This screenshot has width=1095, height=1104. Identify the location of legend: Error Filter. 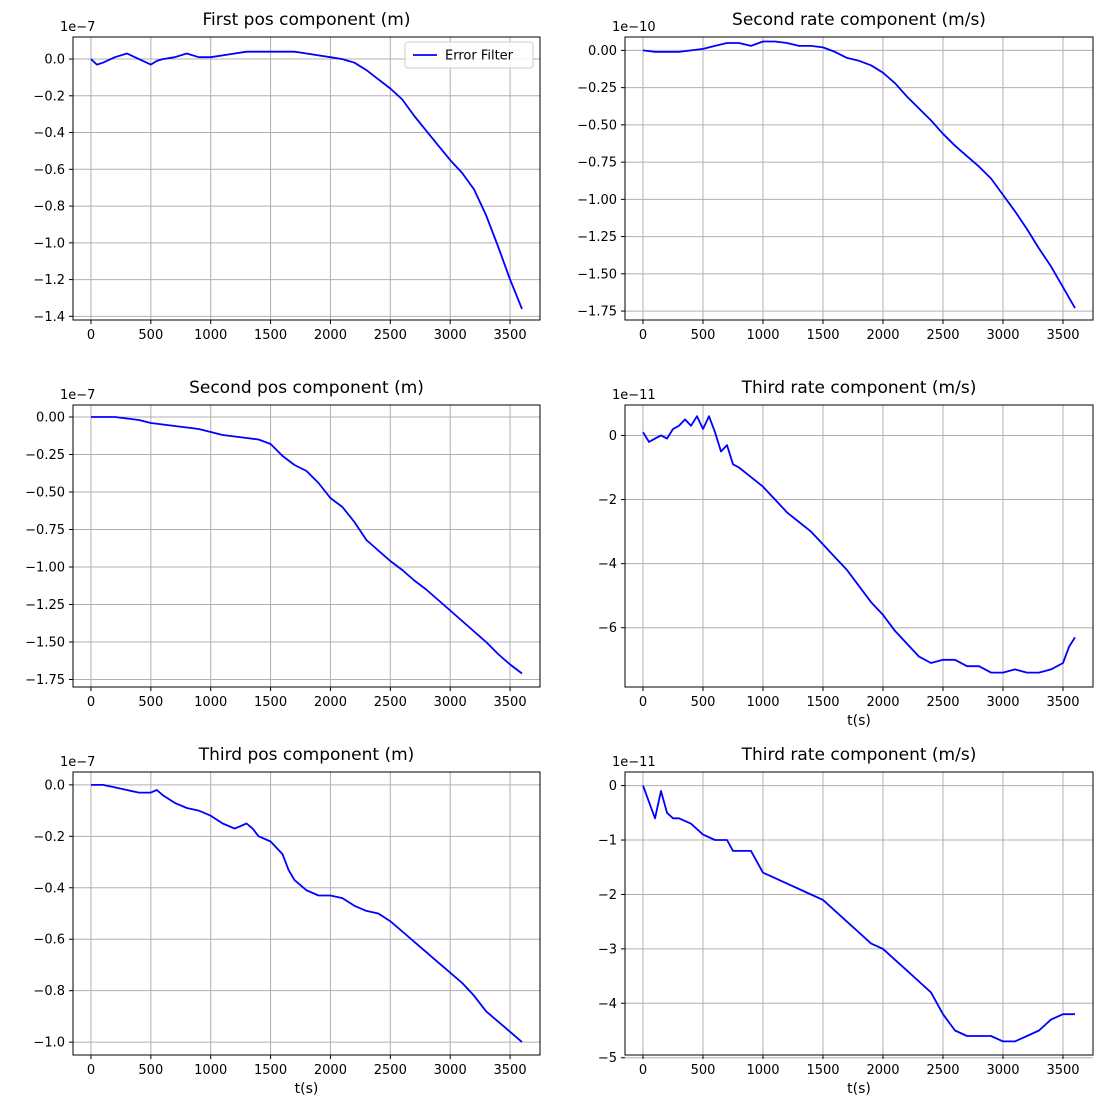
(469, 55).